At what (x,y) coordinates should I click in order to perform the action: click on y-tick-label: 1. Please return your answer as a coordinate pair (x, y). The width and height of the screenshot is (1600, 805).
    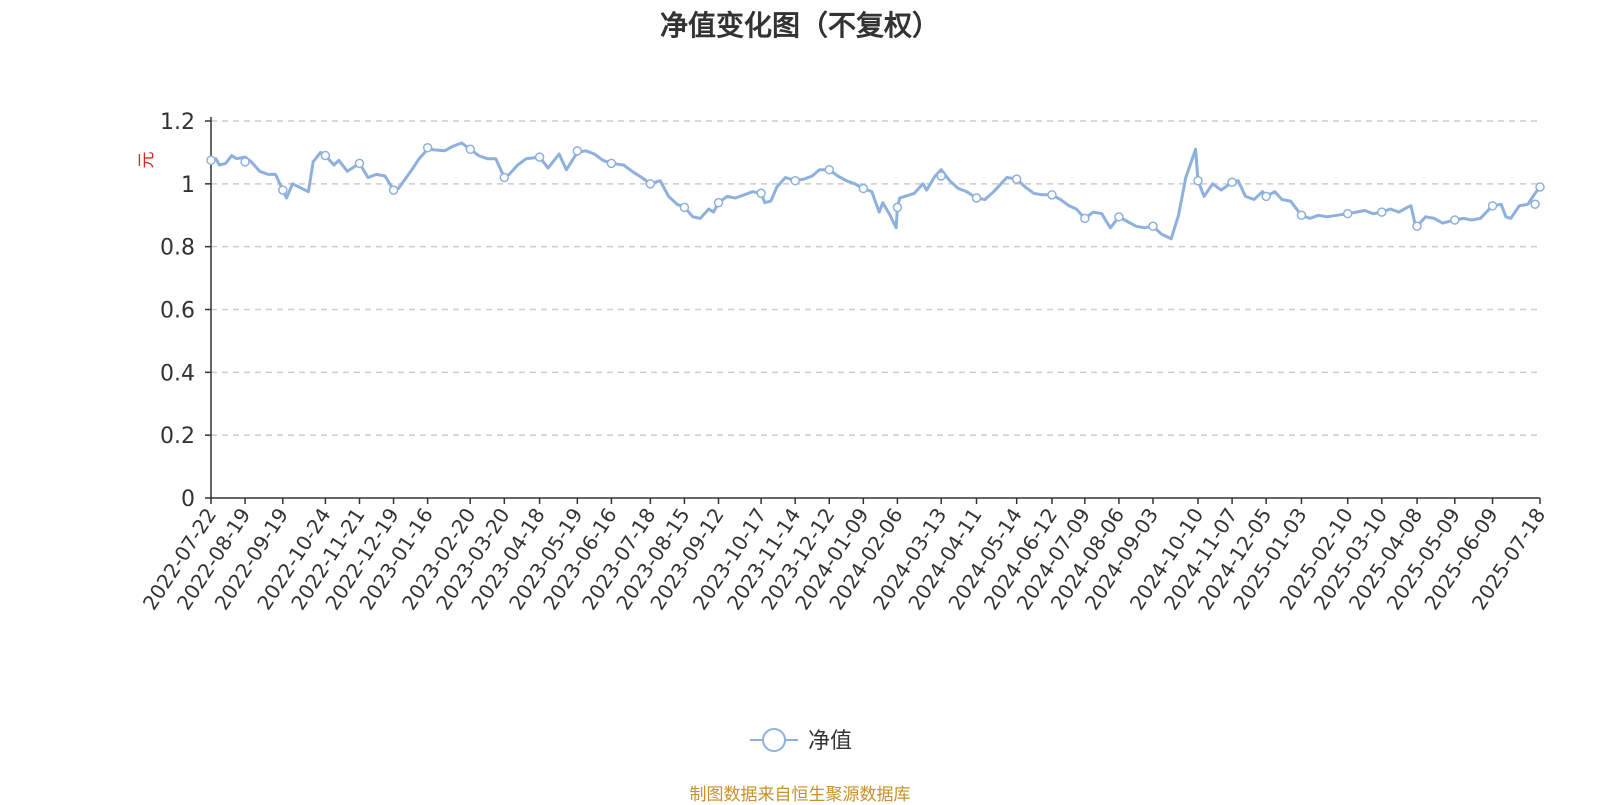
    Looking at the image, I should click on (188, 185).